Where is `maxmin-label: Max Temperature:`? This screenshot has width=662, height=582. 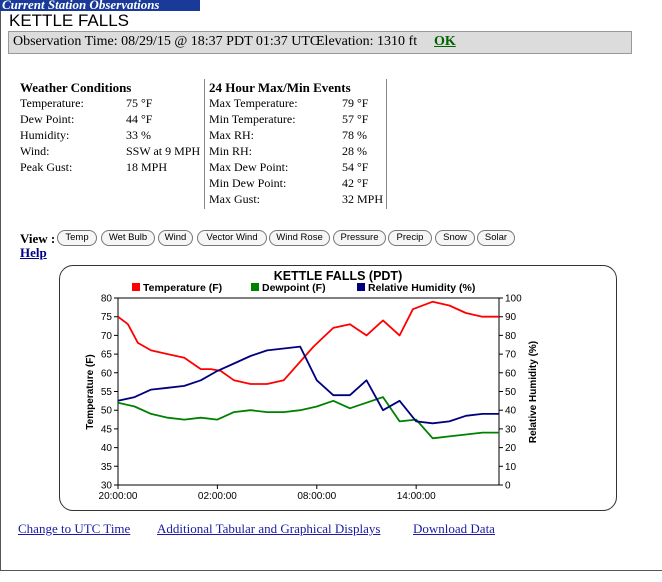 maxmin-label: Max Temperature: is located at coordinates (253, 103).